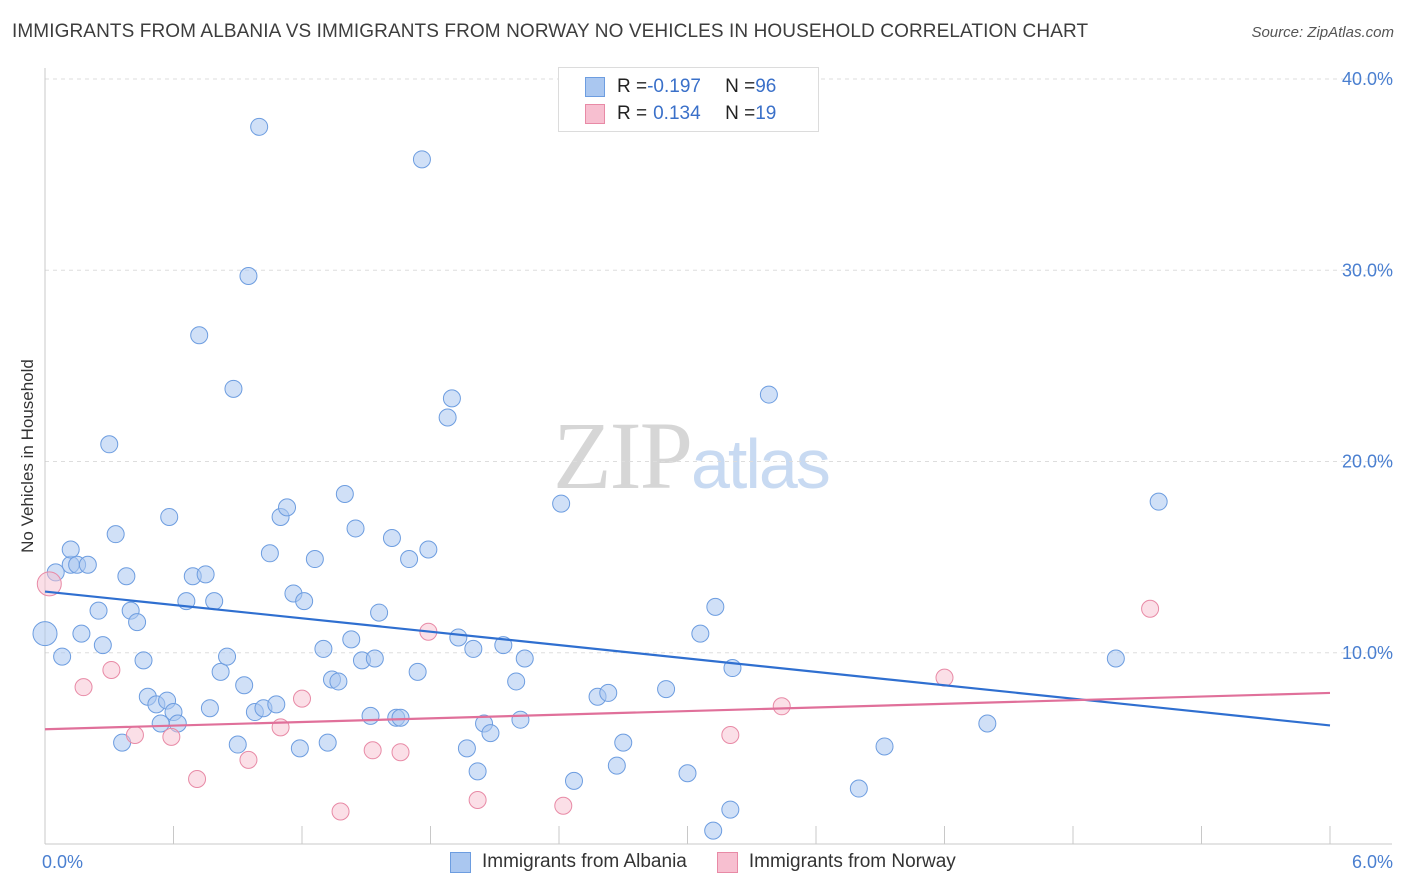  I want to click on y-tick-label: 30.0%, so click(1367, 270).